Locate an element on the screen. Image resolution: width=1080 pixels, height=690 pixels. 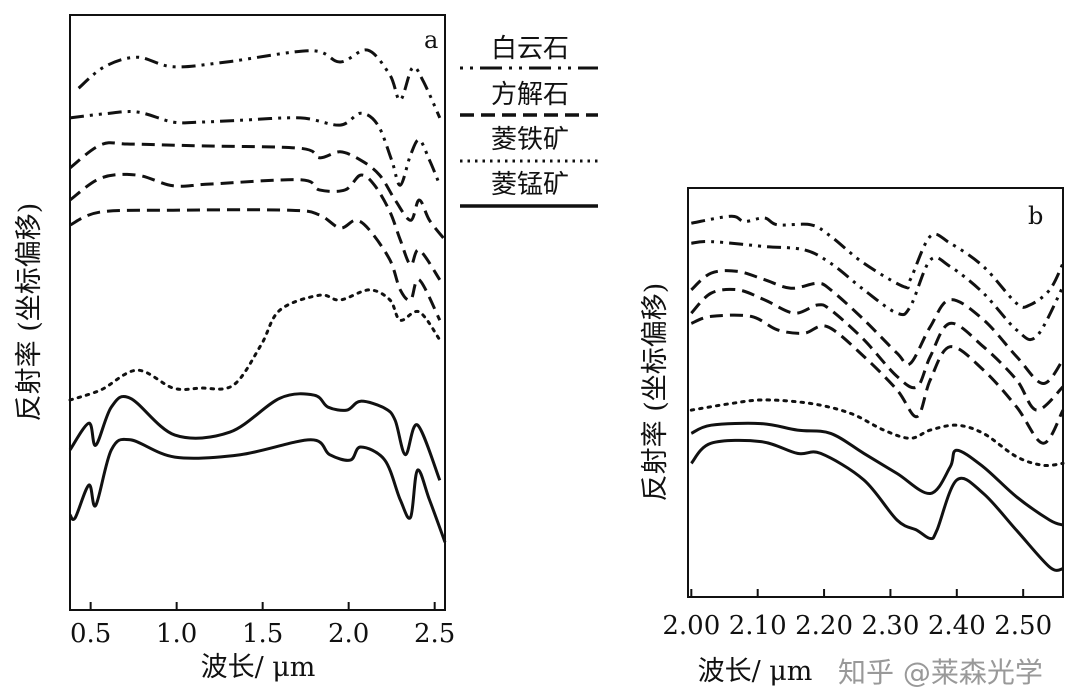
x-tick-label: 0.5 is located at coordinates (90, 634).